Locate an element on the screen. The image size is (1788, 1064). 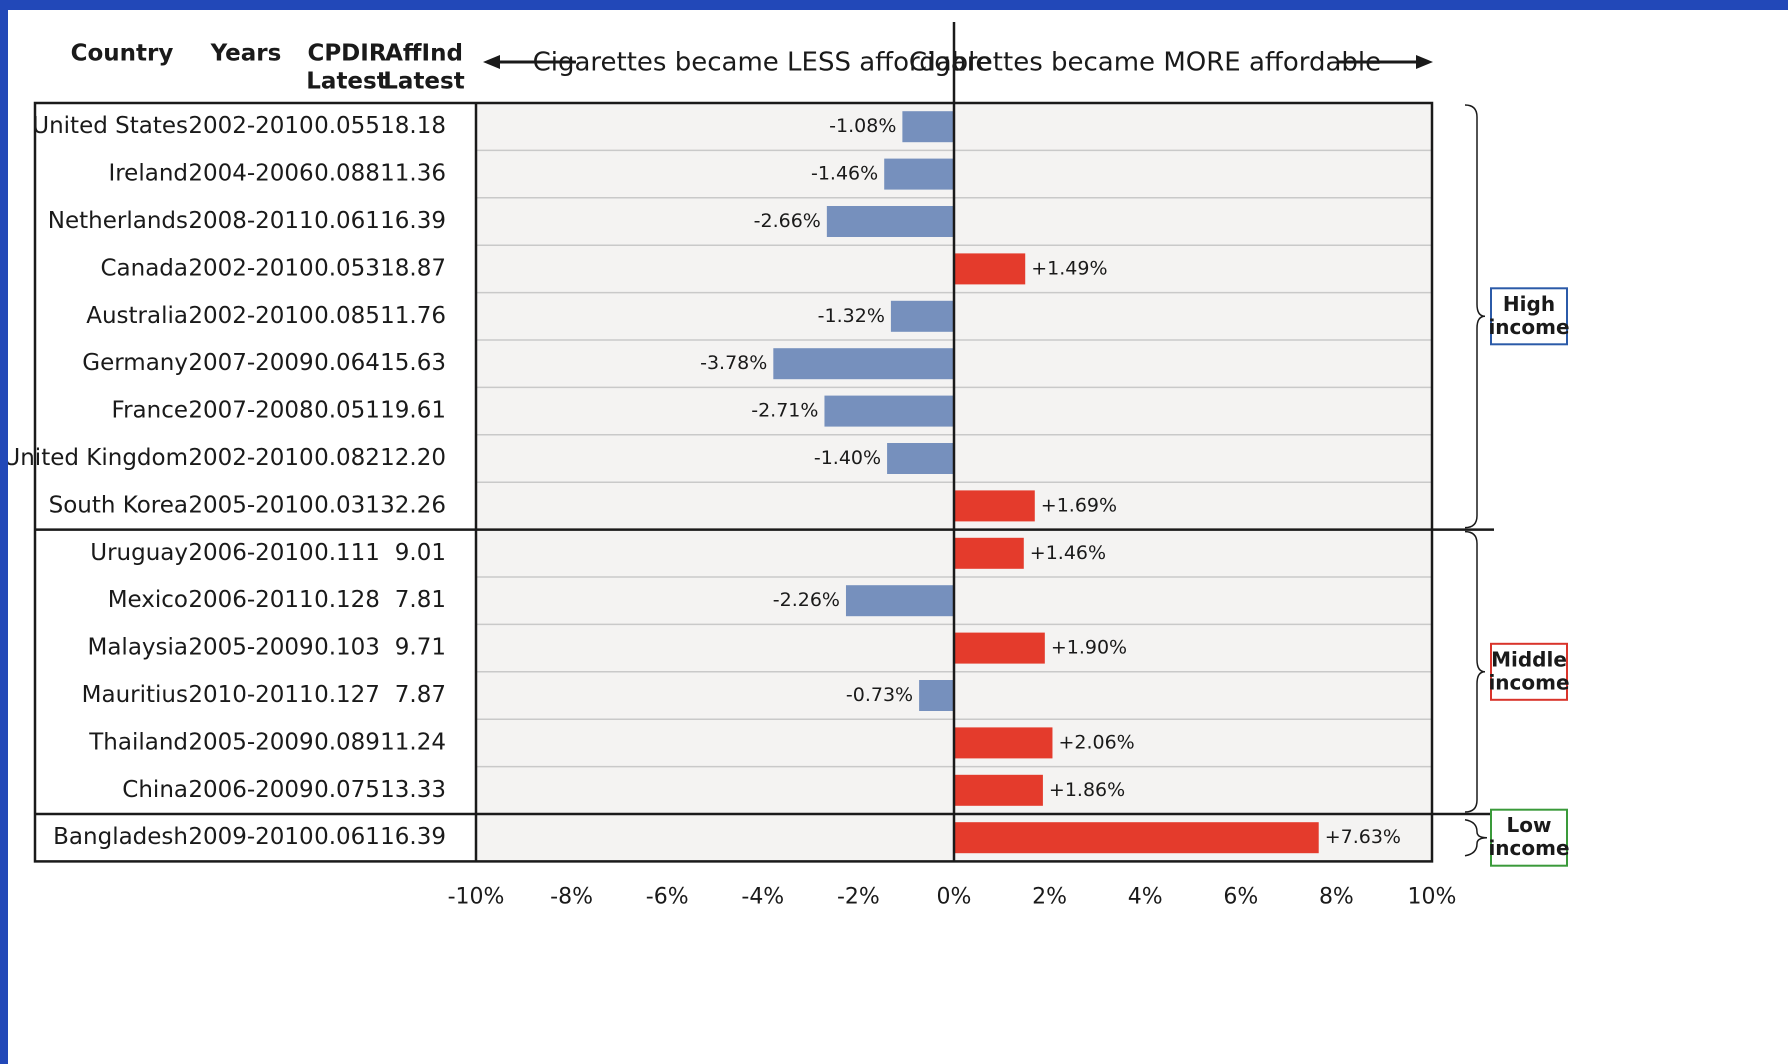
bar-value-label: -1.32% is located at coordinates (851, 316).